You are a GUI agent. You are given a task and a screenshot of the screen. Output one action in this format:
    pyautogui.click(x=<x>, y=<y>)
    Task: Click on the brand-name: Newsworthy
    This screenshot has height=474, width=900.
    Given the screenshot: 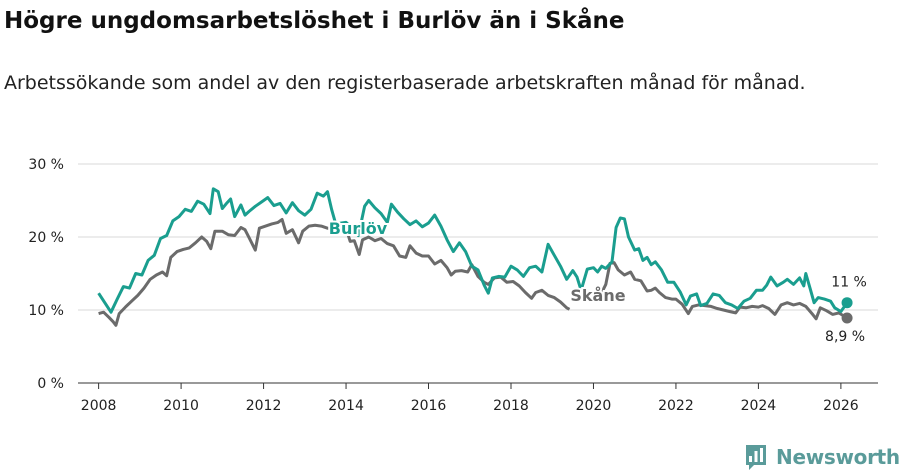 What is the action you would take?
    pyautogui.click(x=838, y=457)
    